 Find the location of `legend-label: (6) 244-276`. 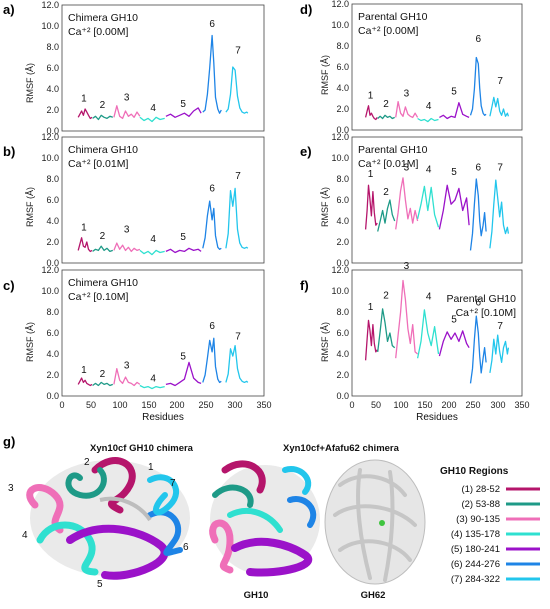

legend-label: (6) 244-276 is located at coordinates (475, 564).